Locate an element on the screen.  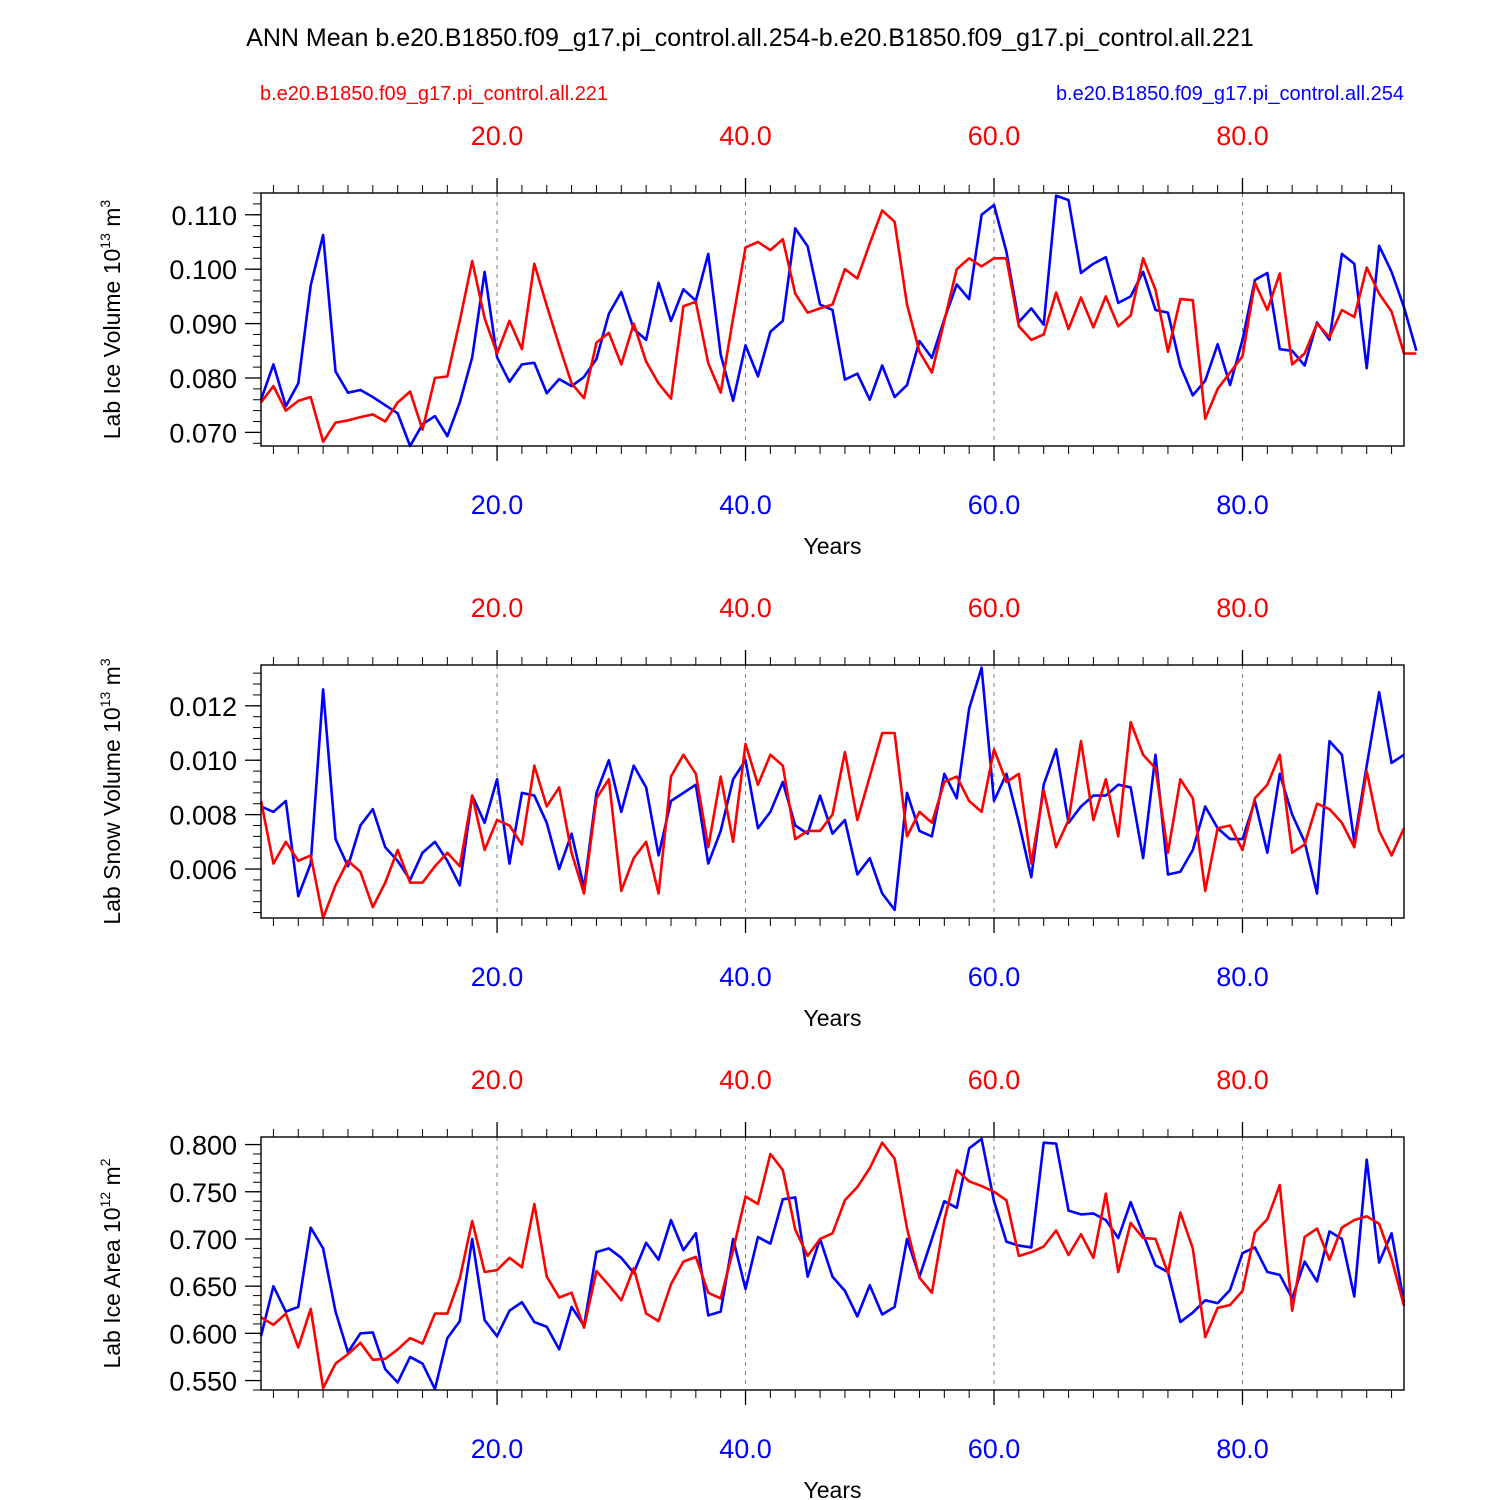
y-tick-label: 0.600 is located at coordinates (203, 1334).